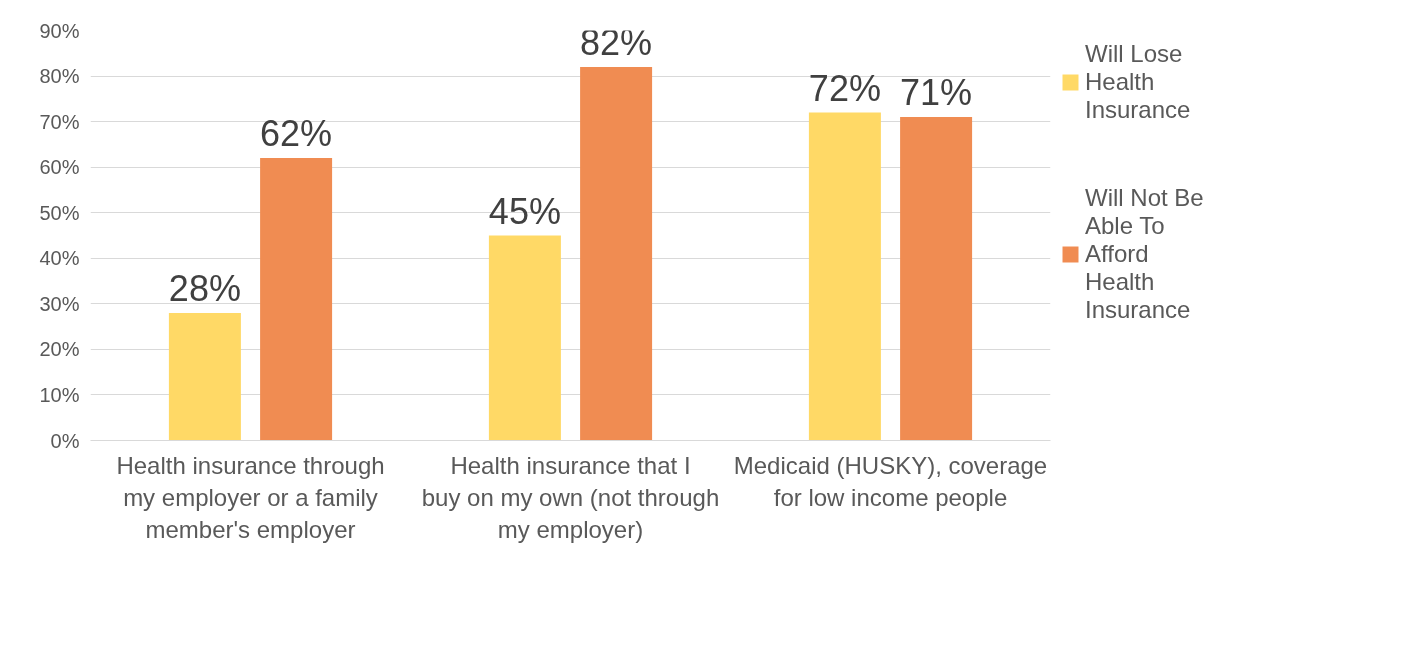 This screenshot has height=651, width=1404. I want to click on y-tick-label: 30%, so click(59, 303).